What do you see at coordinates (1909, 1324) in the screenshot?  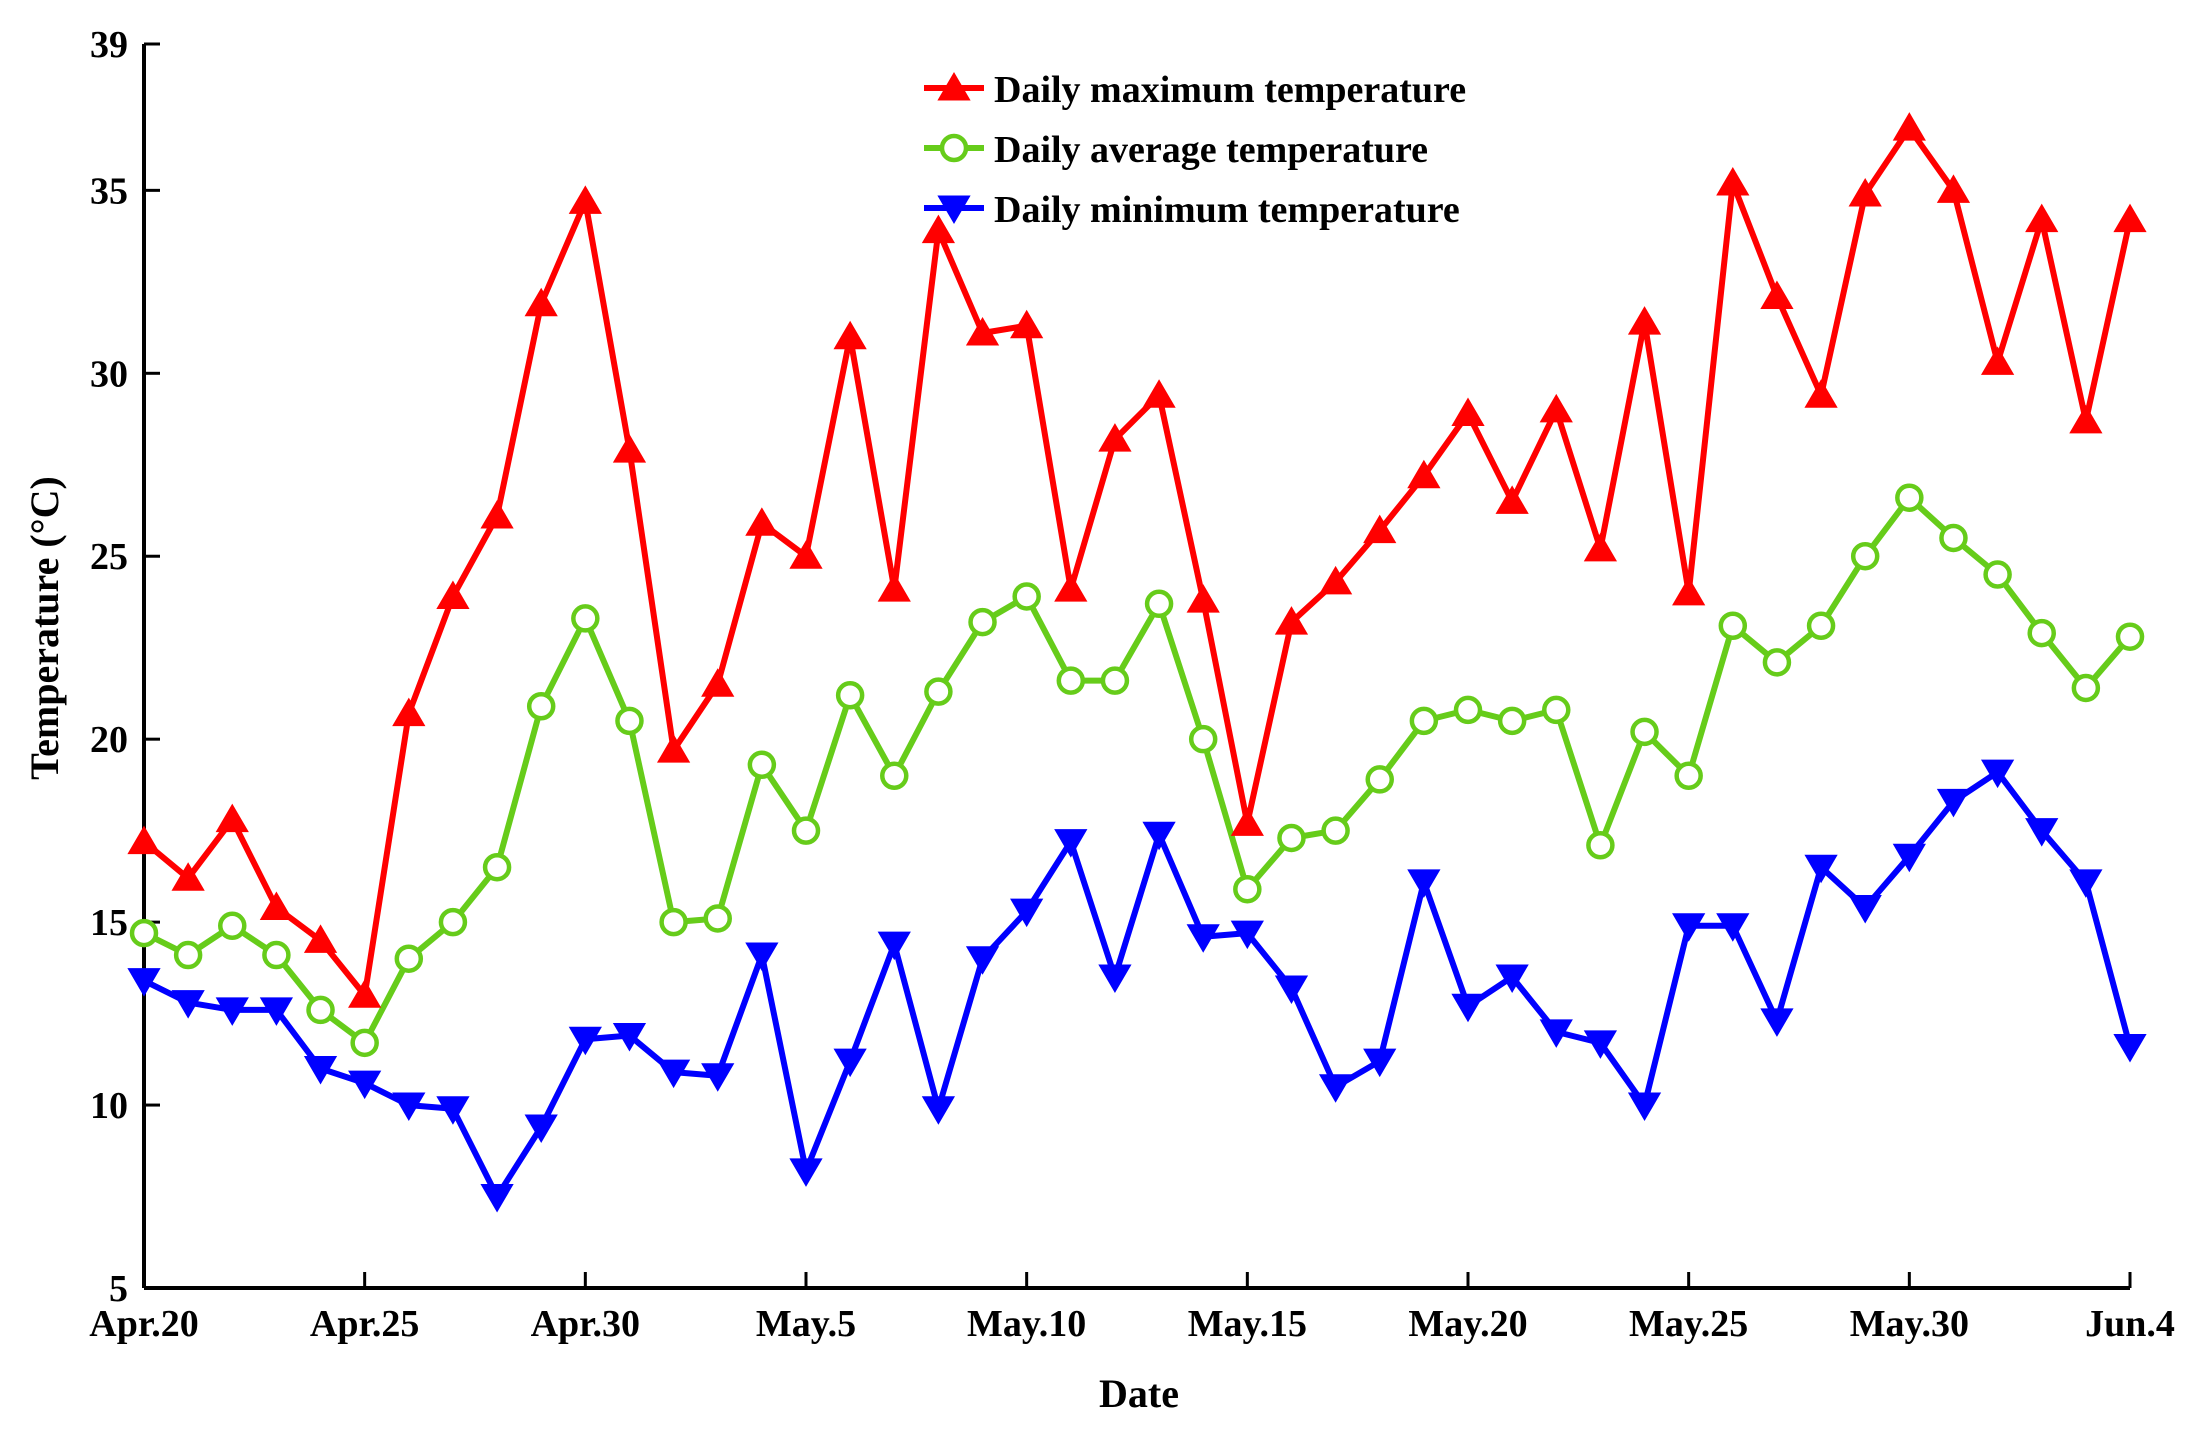 I see `x-tick-label: May.30` at bounding box center [1909, 1324].